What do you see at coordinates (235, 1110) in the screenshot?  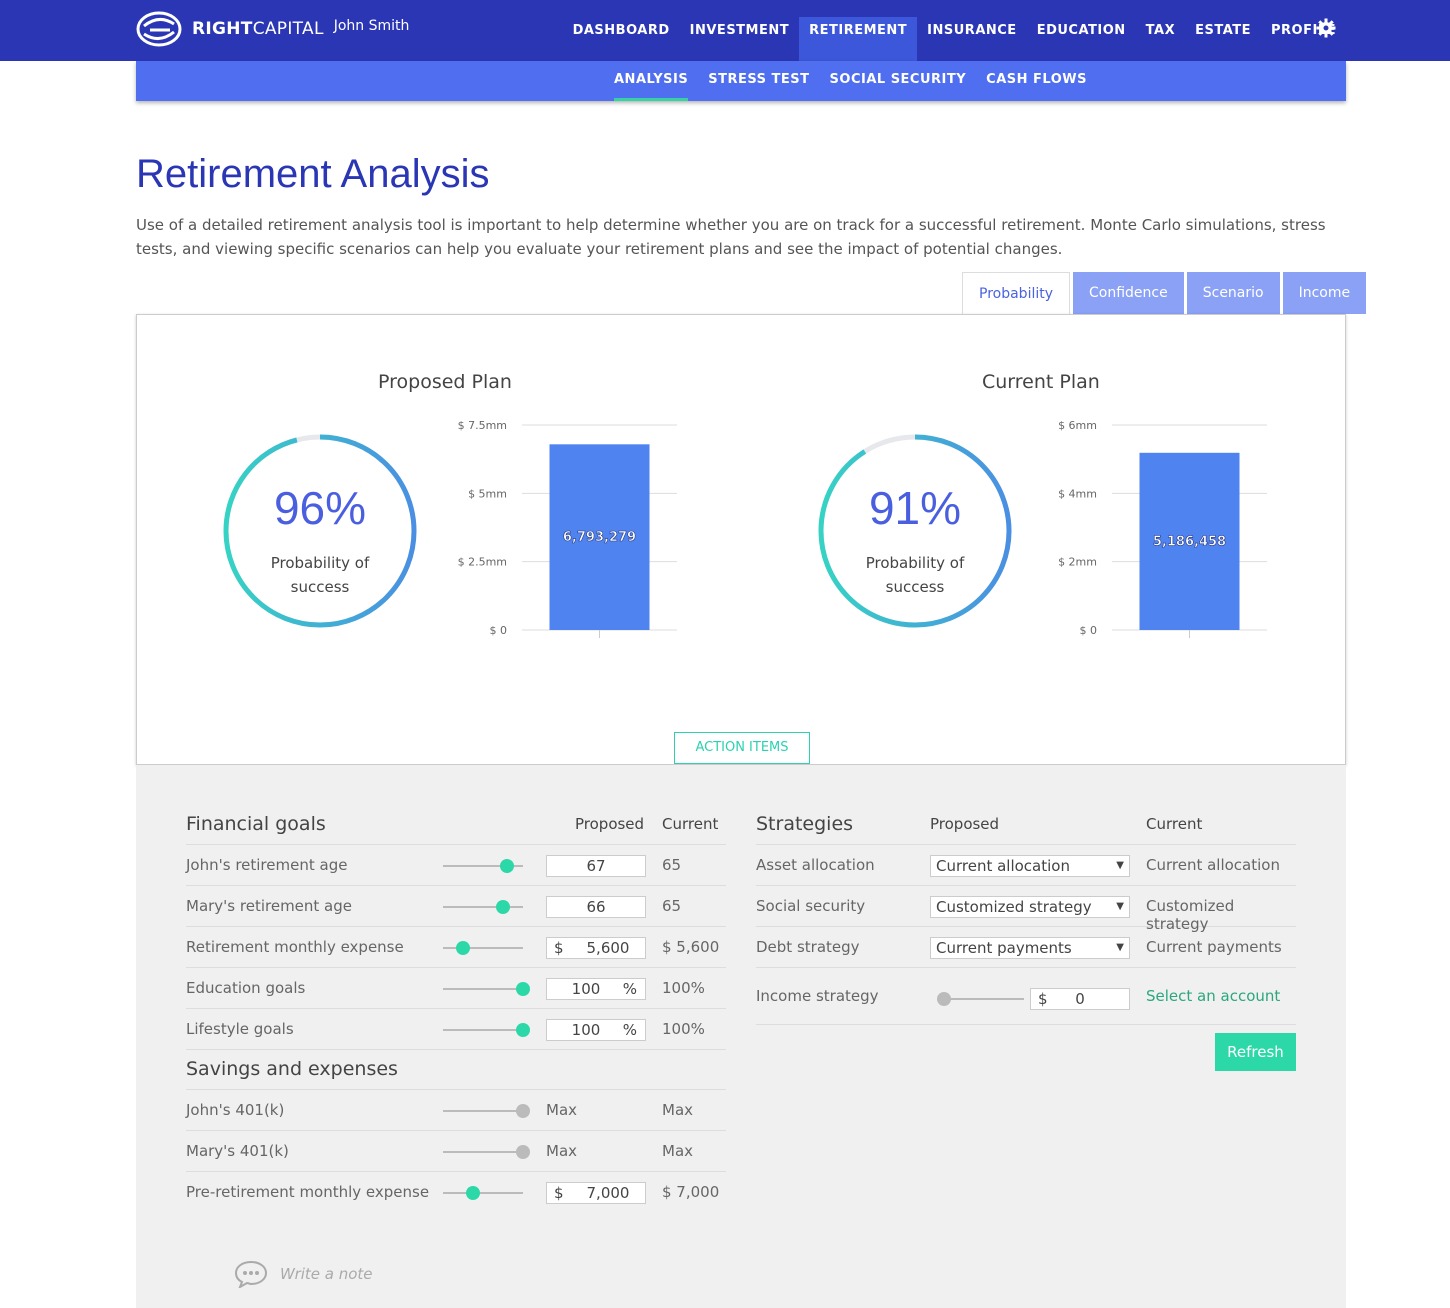 I see `savings-label: John's 401(k)` at bounding box center [235, 1110].